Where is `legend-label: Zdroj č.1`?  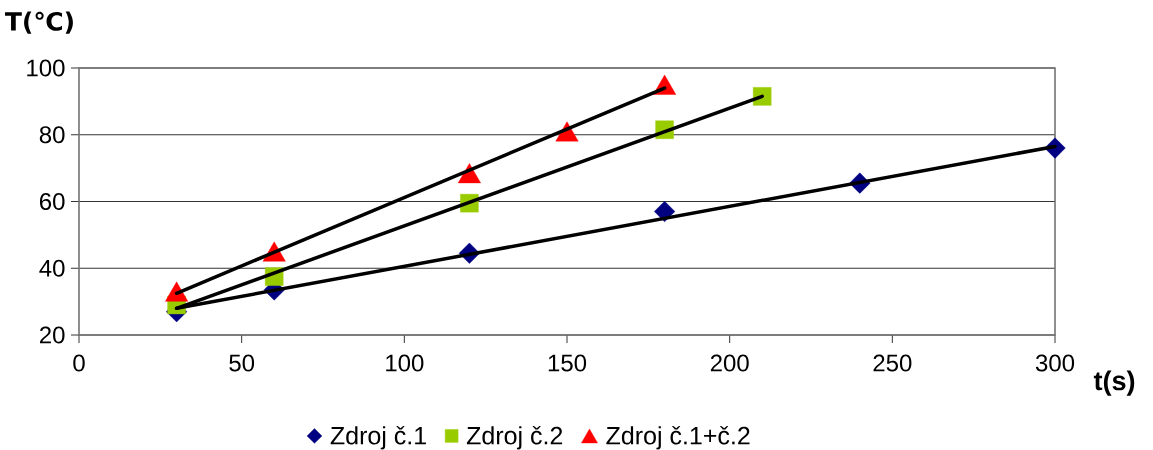 legend-label: Zdroj č.1 is located at coordinates (378, 438).